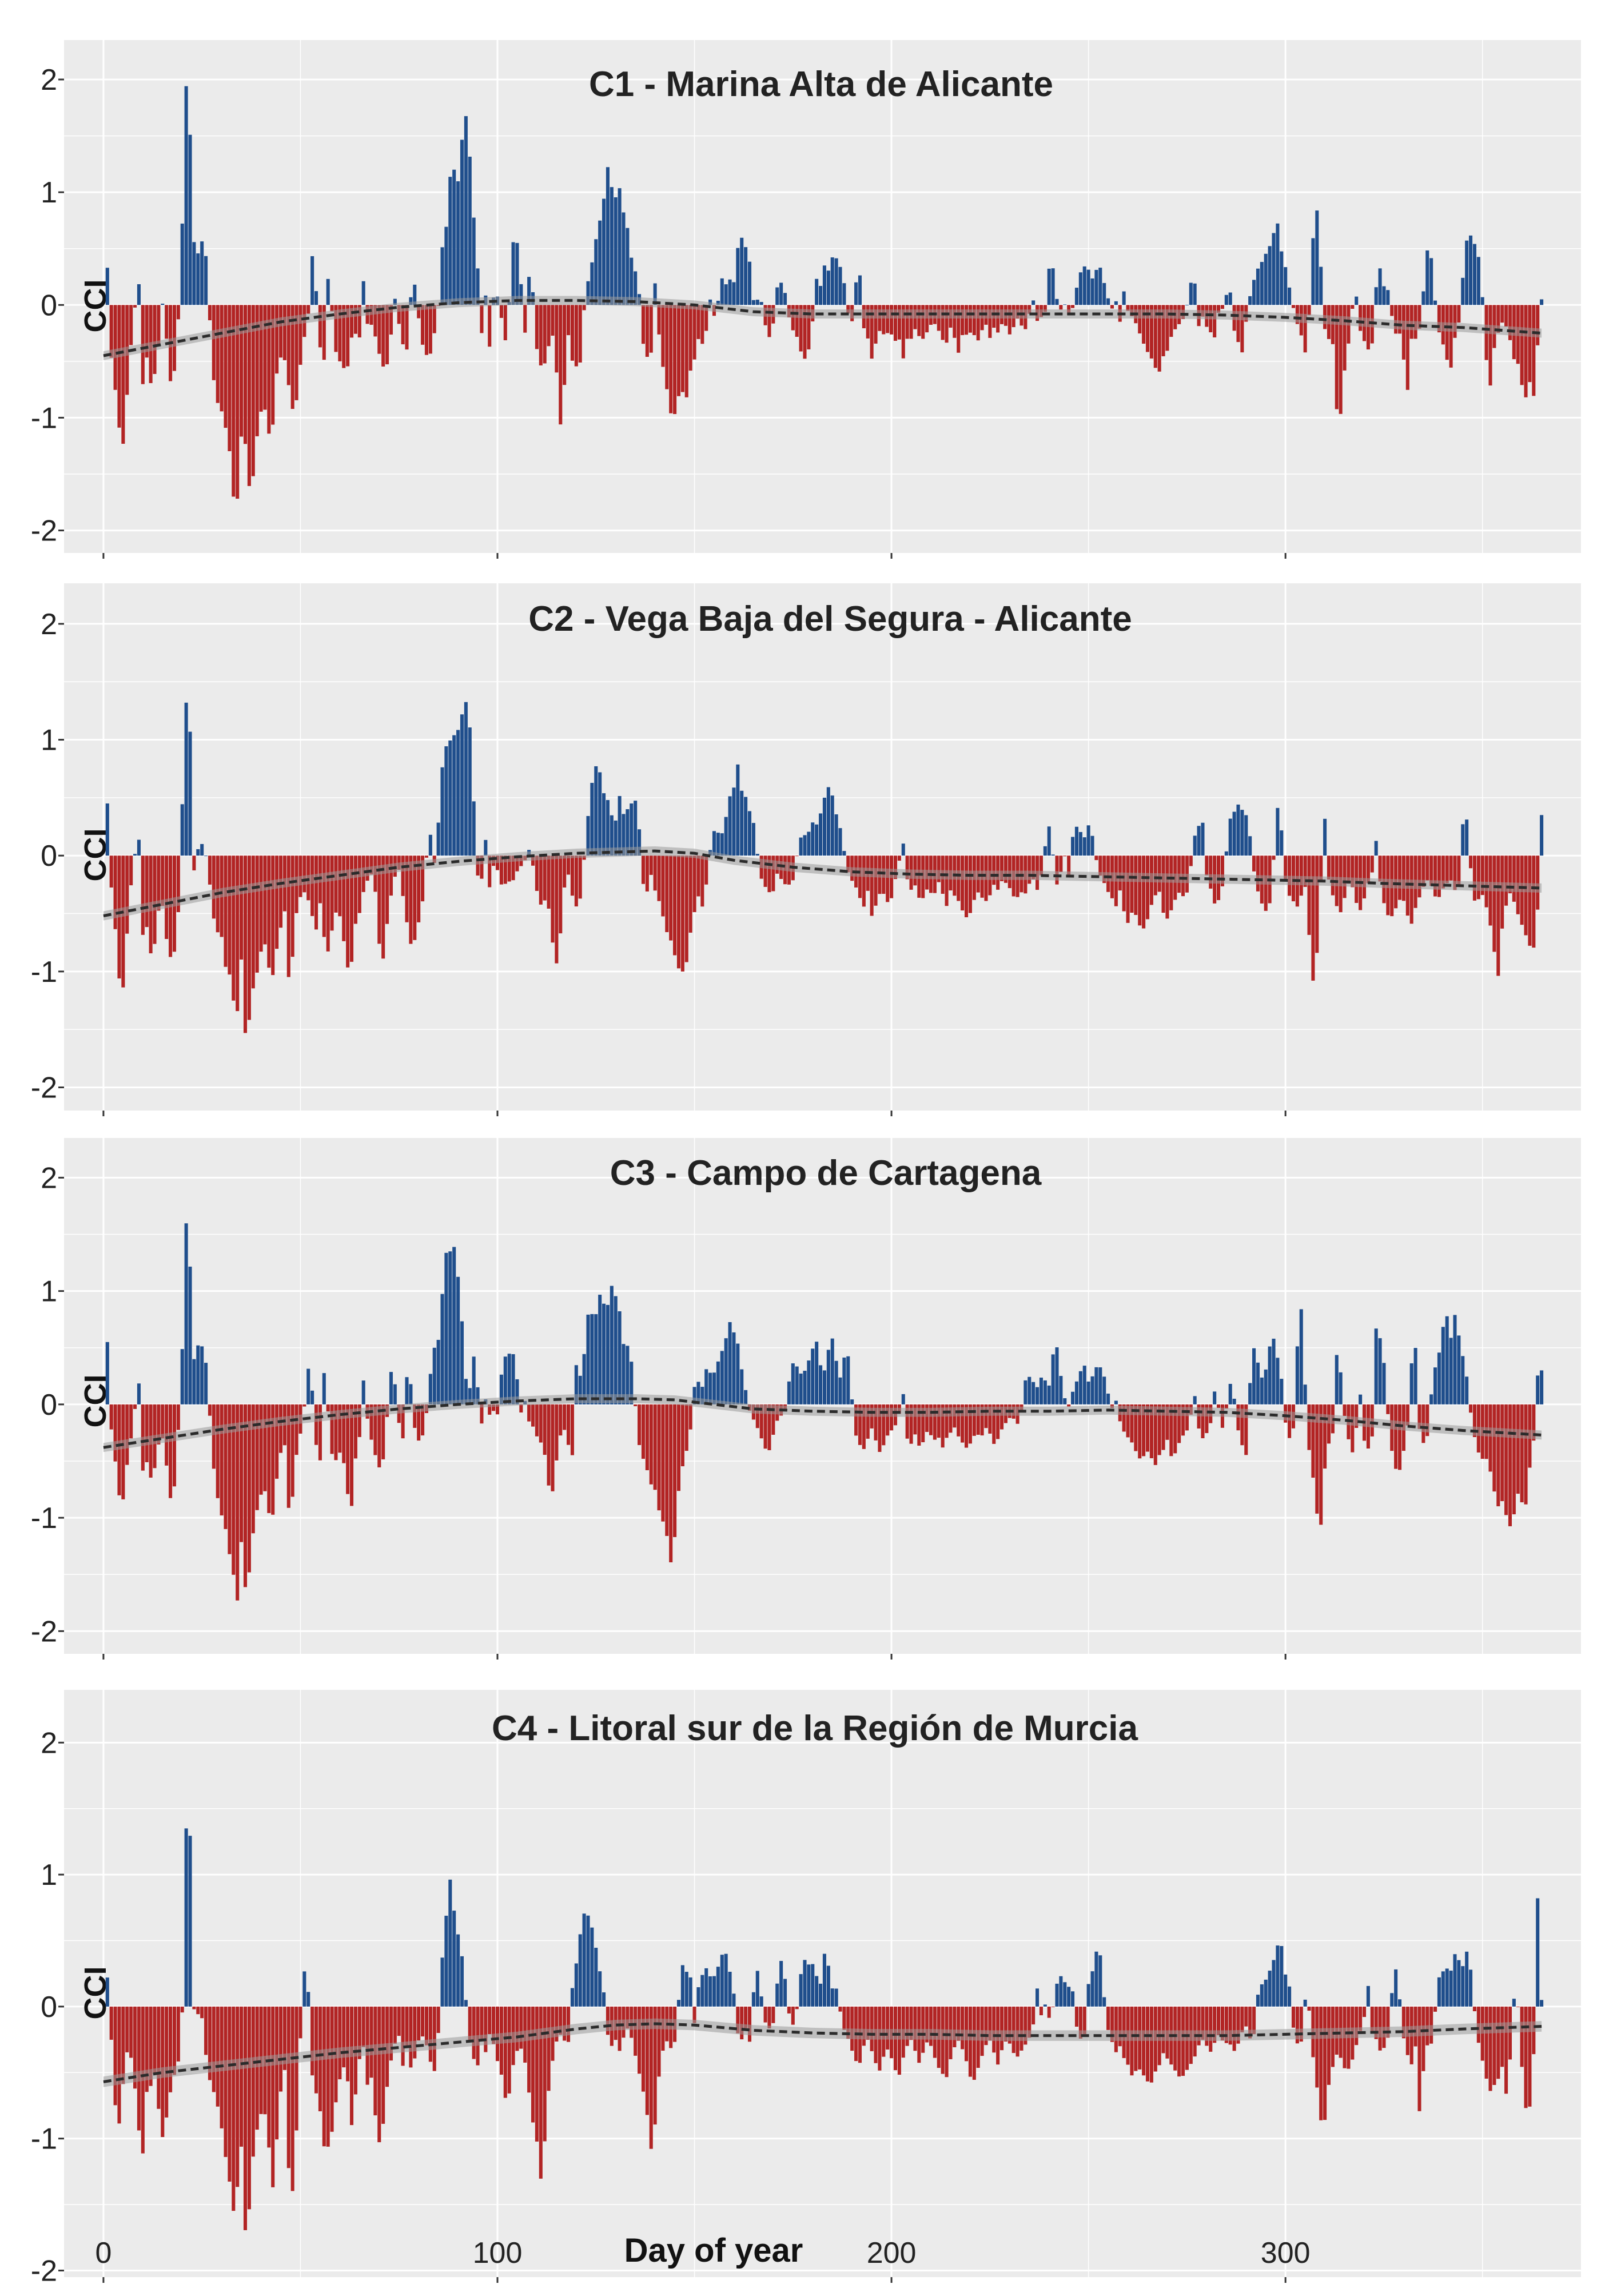  I want to click on y-tick-label: 0, so click(49, 306).